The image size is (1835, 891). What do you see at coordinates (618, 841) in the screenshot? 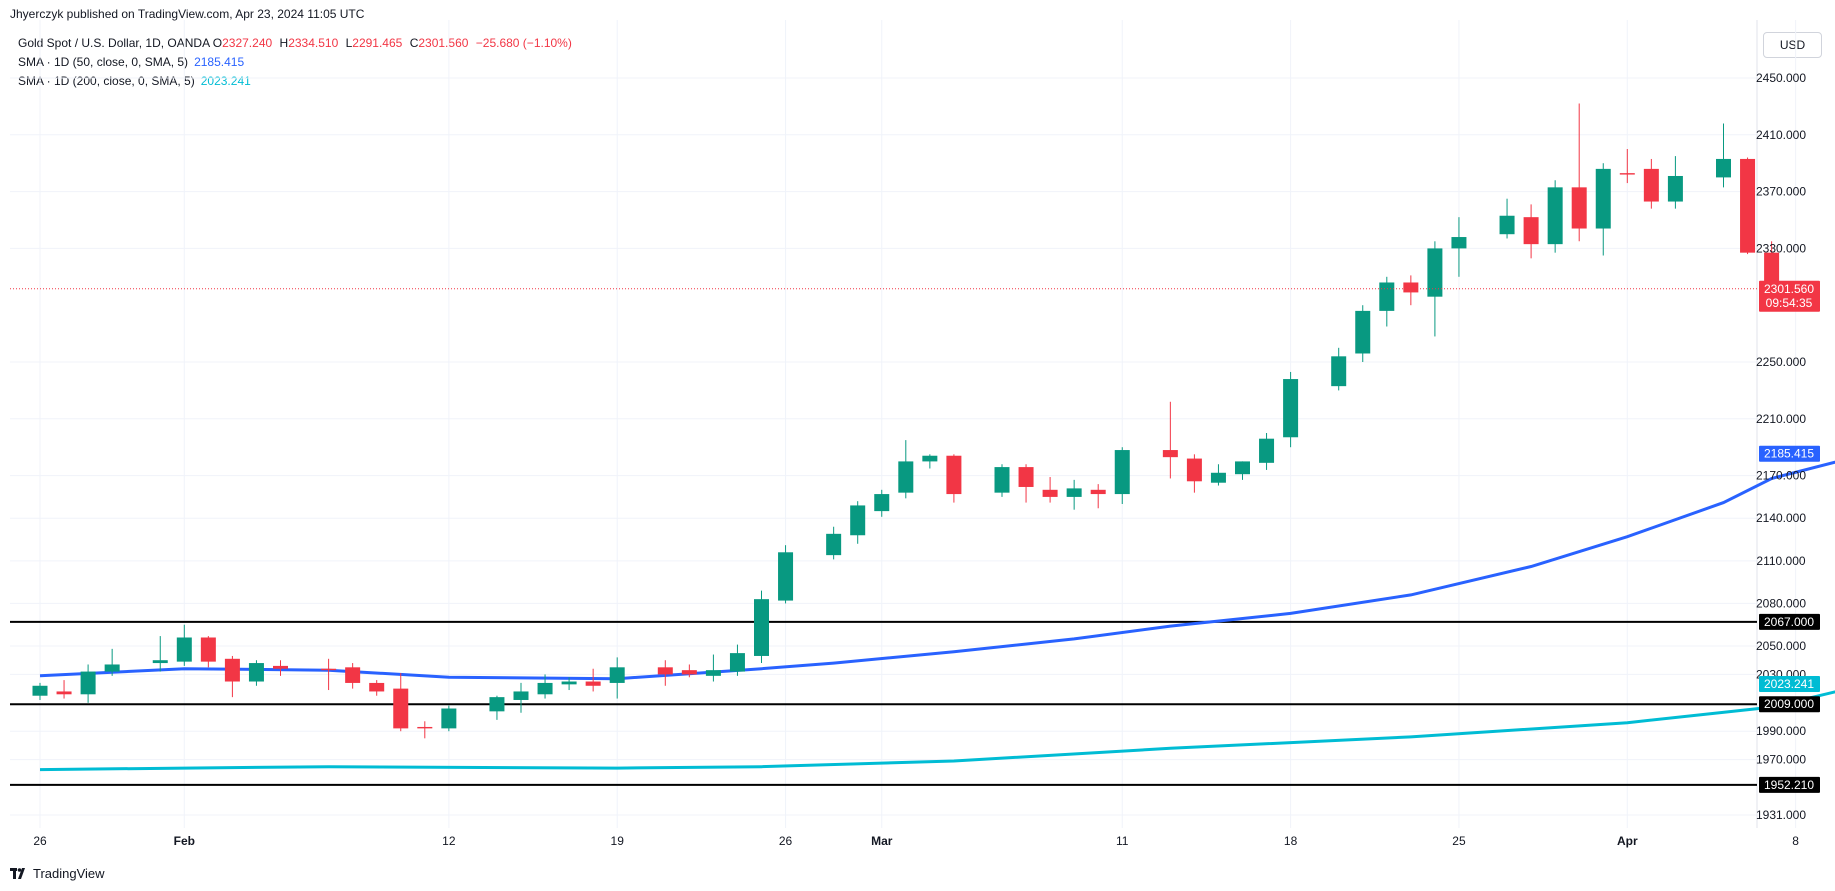
I see `time-tick-label: 19` at bounding box center [618, 841].